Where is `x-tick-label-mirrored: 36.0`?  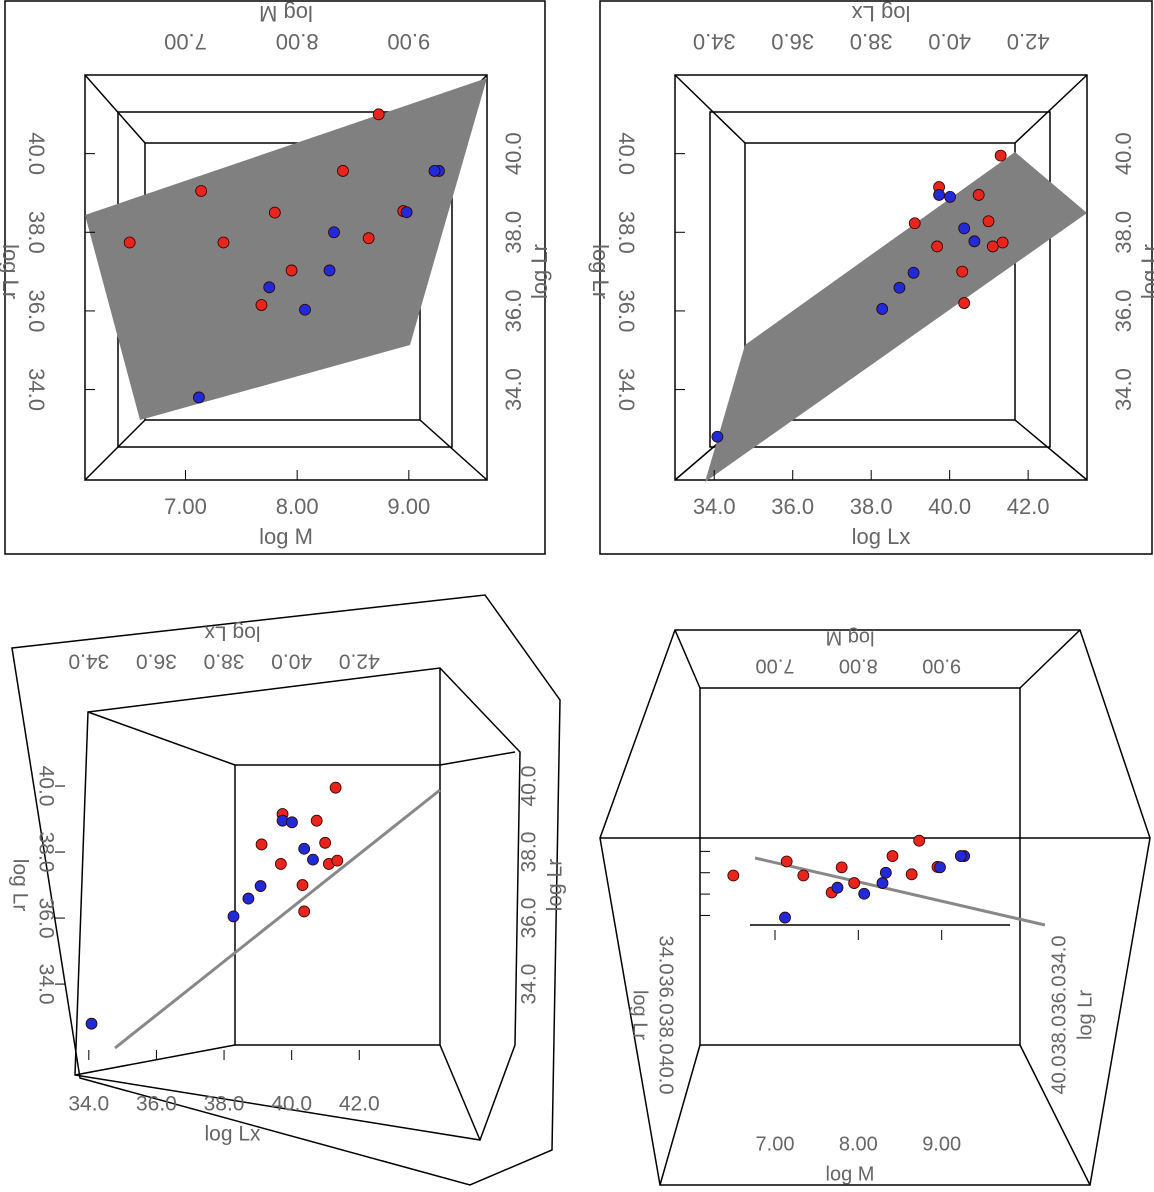
x-tick-label-mirrored: 36.0 is located at coordinates (792, 41).